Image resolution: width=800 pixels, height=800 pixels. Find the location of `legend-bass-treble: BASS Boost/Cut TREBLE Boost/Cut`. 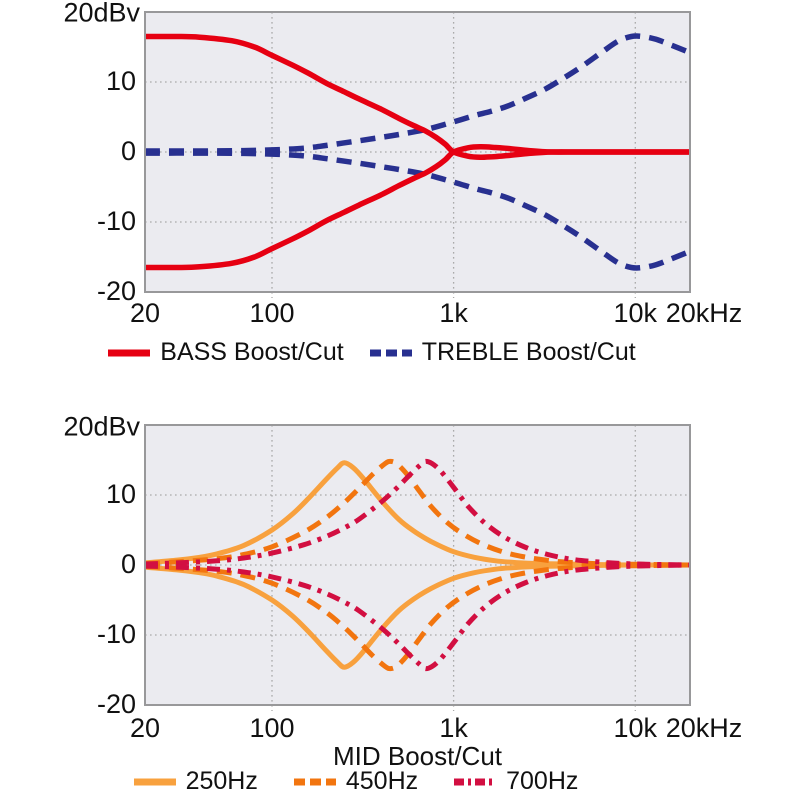

legend-bass-treble: BASS Boost/Cut TREBLE Boost/Cut is located at coordinates (386, 352).